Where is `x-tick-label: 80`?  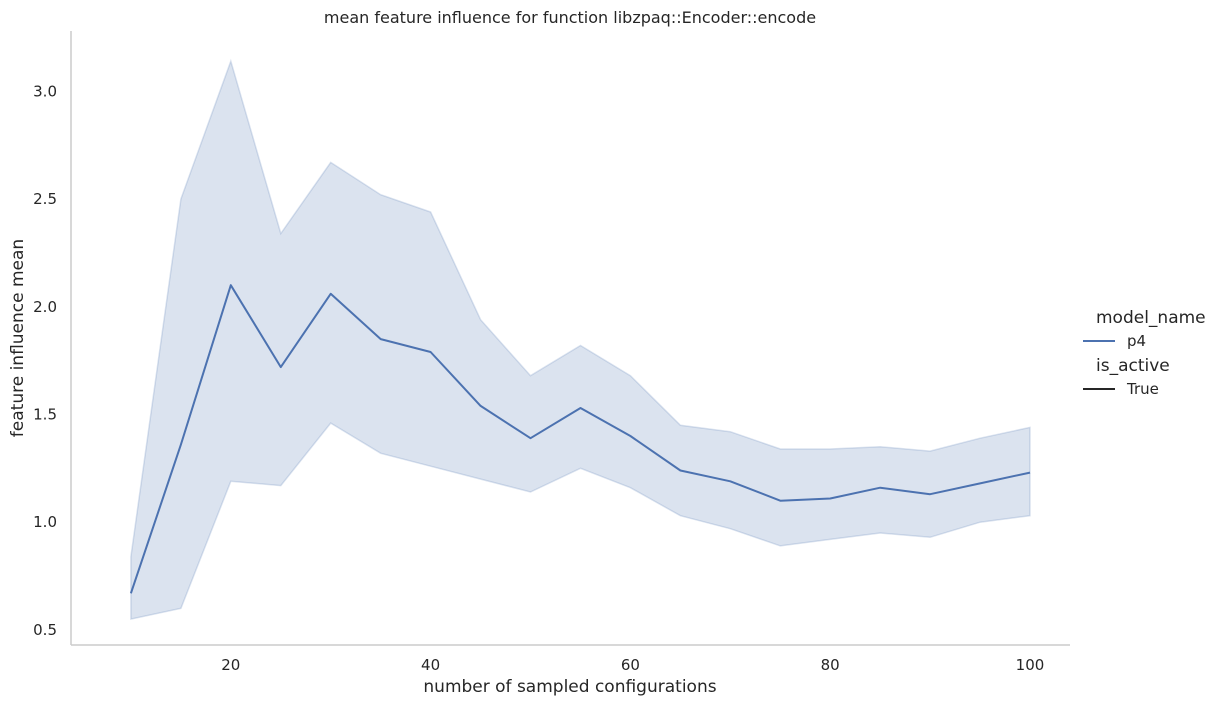
x-tick-label: 80 is located at coordinates (830, 665).